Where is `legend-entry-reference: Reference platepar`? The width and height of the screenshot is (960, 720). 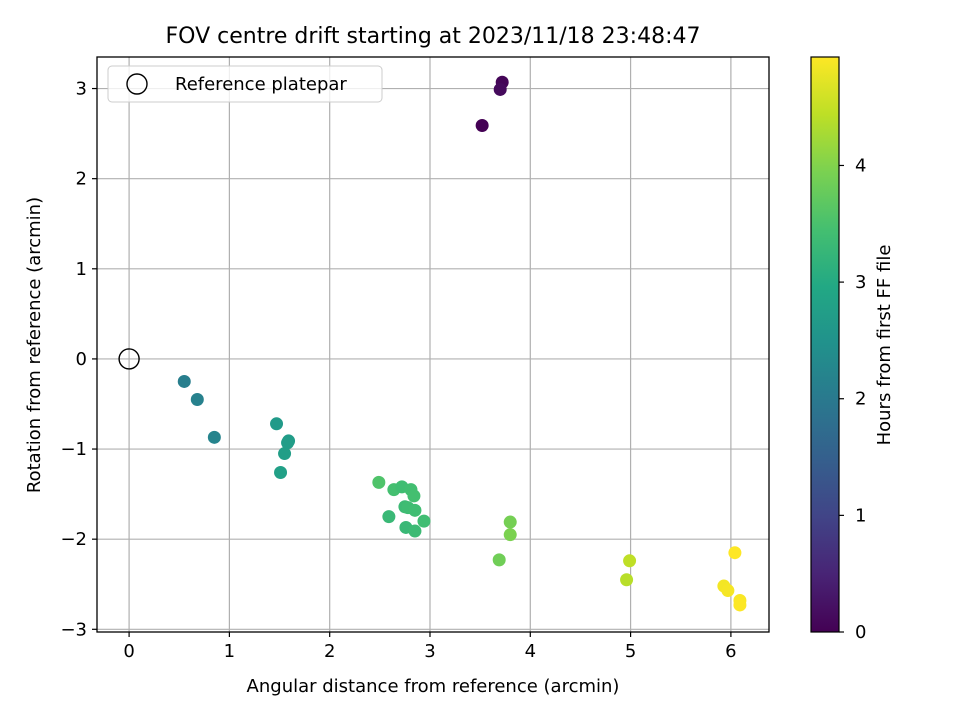
legend-entry-reference: Reference platepar is located at coordinates (261, 84).